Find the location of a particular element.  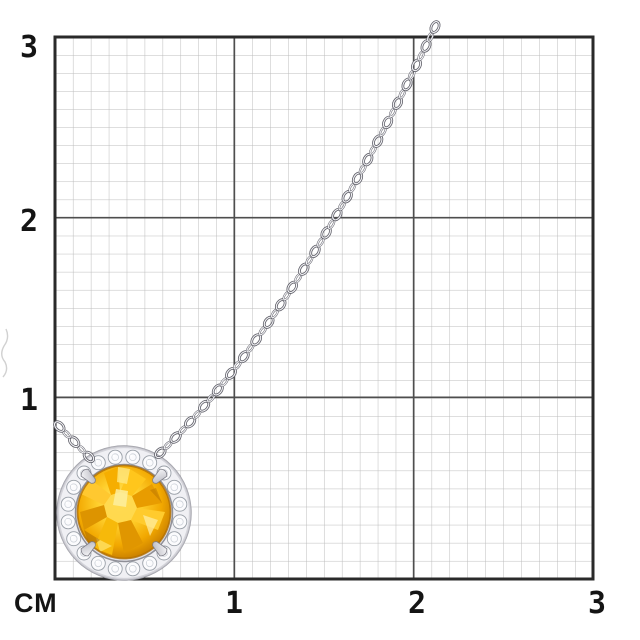

stone-girdle is located at coordinates (124, 512).